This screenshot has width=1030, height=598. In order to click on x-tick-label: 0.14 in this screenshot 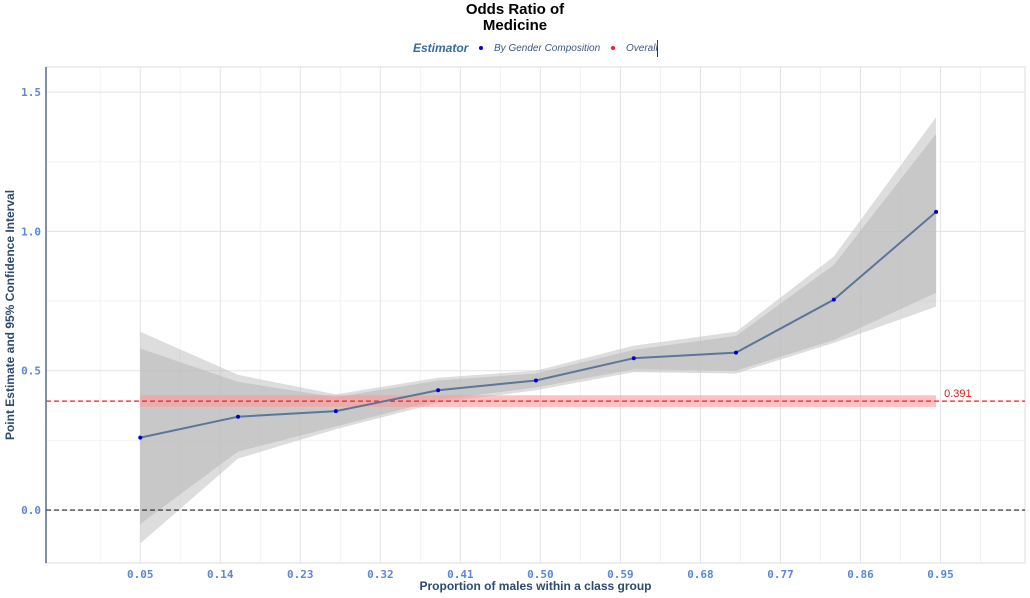, I will do `click(220, 574)`.